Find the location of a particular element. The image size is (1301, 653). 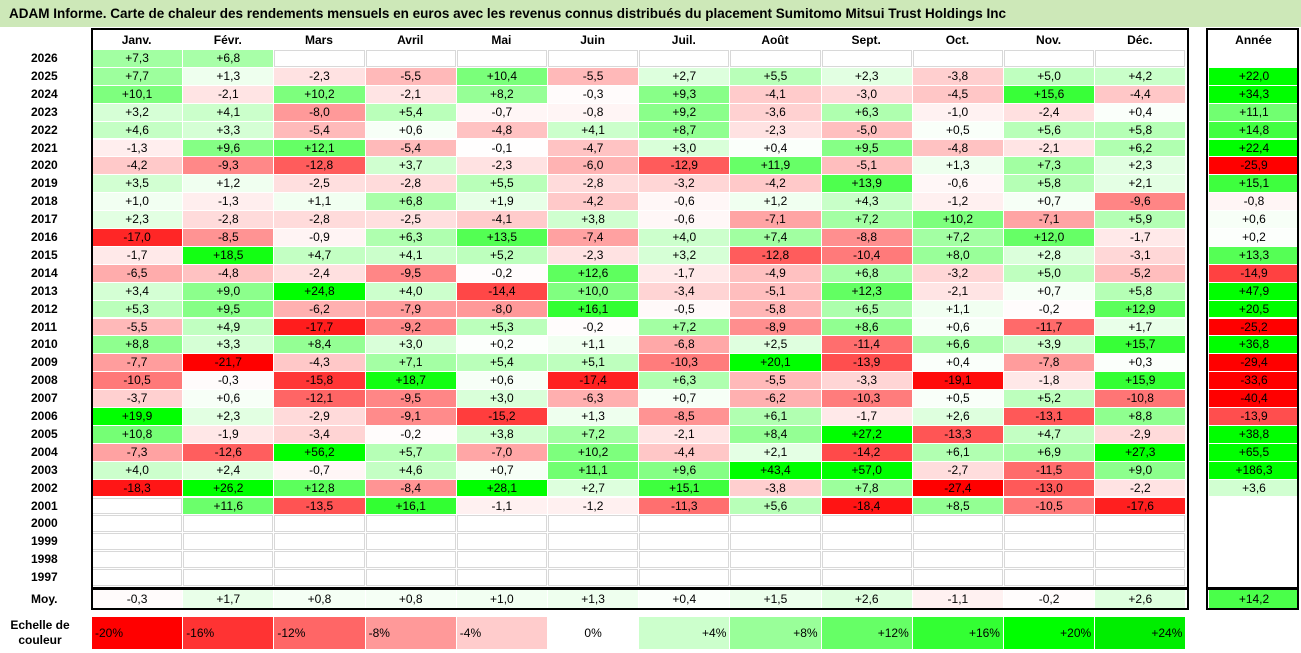

heatmap-cell: -7,9 is located at coordinates (410, 309).